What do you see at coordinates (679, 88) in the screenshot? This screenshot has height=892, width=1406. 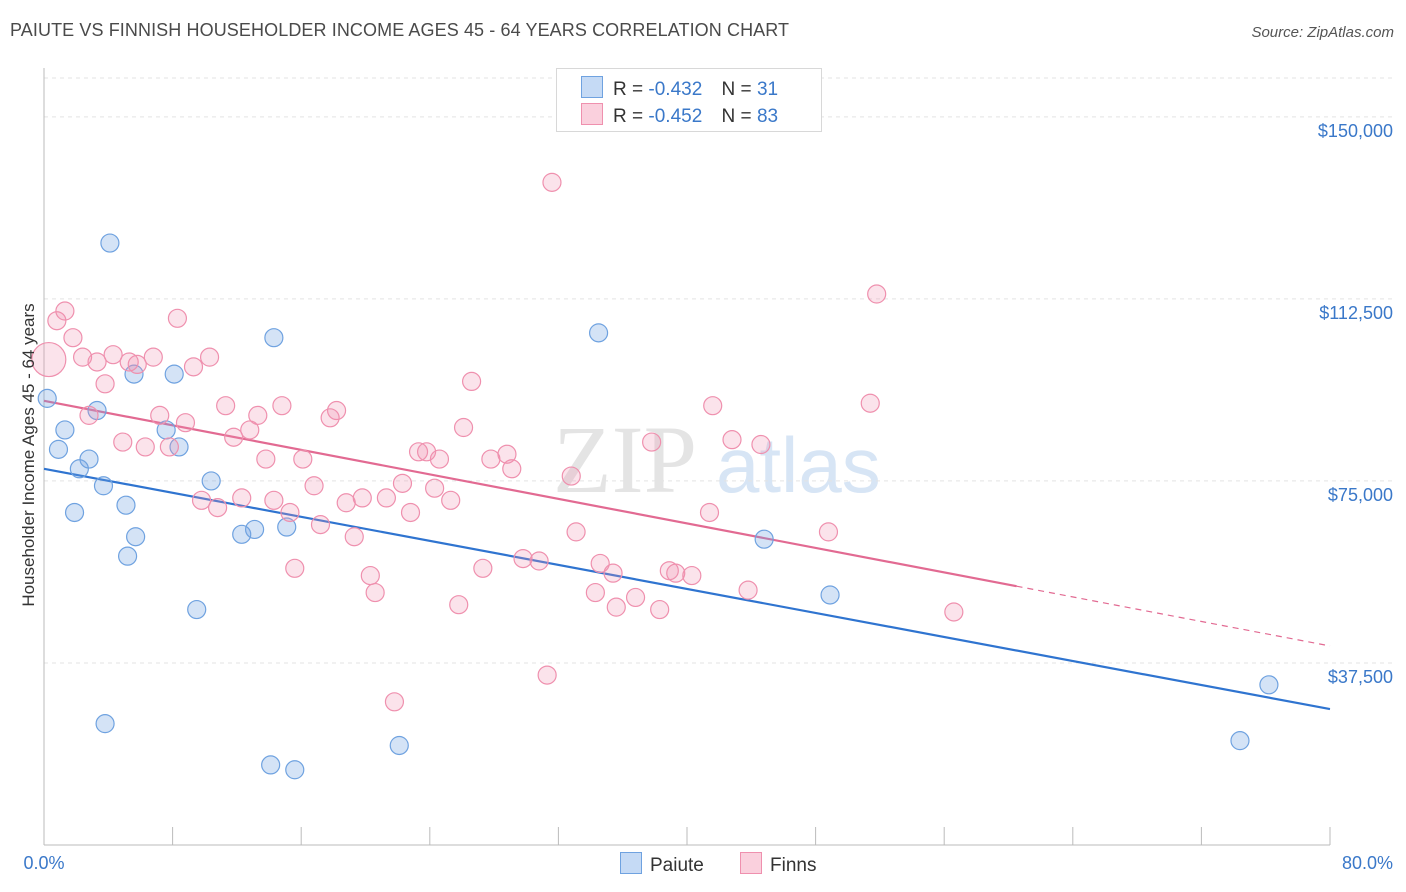 I see `legend-row-paiute: R = -0.432 N = 31` at bounding box center [679, 88].